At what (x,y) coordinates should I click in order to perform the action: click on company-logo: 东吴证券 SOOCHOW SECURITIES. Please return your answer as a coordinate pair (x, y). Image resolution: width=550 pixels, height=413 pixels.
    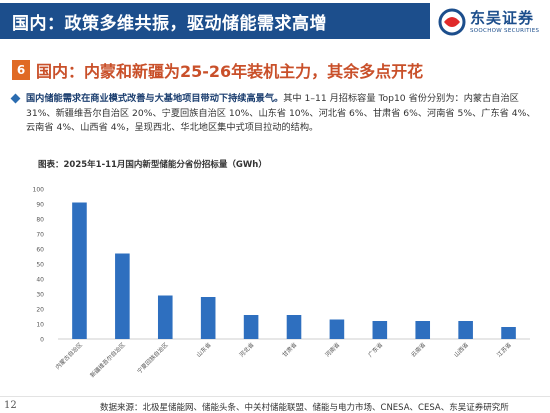
    Looking at the image, I should click on (493, 24).